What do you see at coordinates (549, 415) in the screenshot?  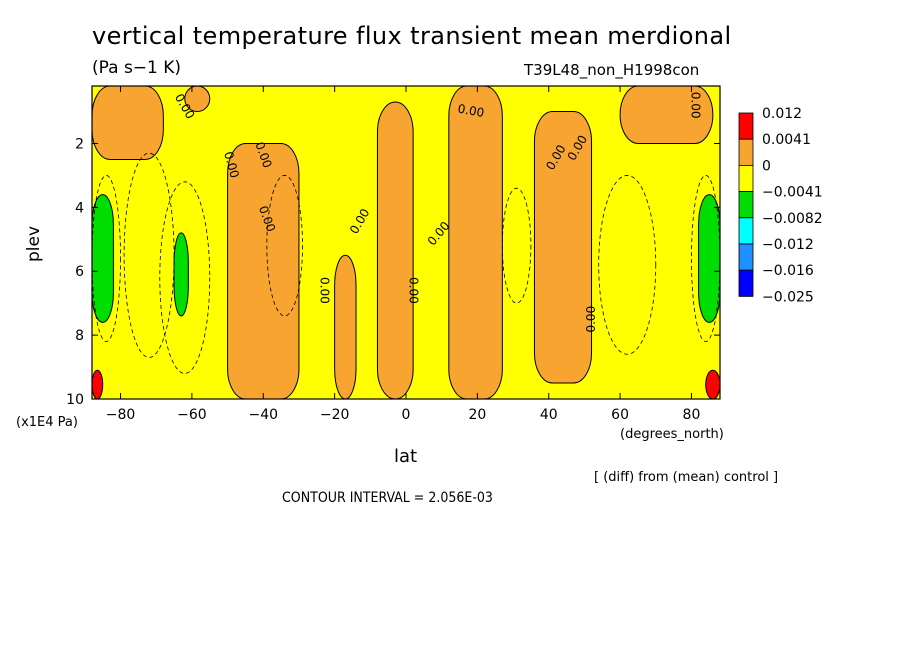 I see `x-tick-label: 40` at bounding box center [549, 415].